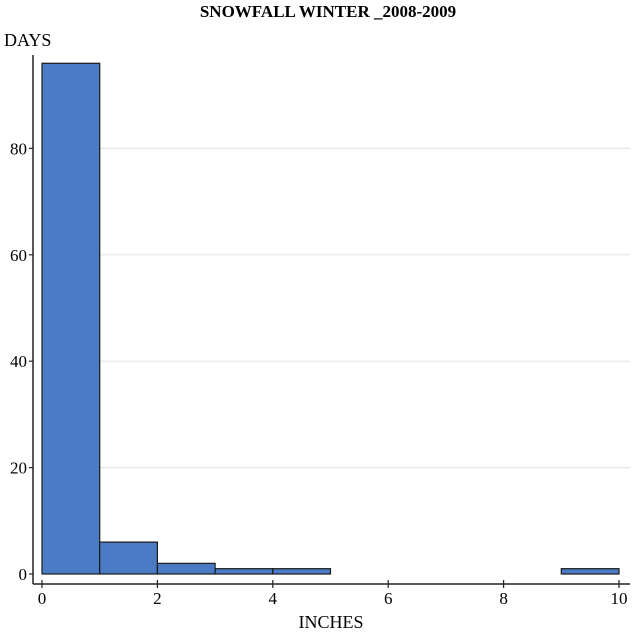  Describe the element at coordinates (23, 574) in the screenshot. I see `y-tick-label: 0` at that location.